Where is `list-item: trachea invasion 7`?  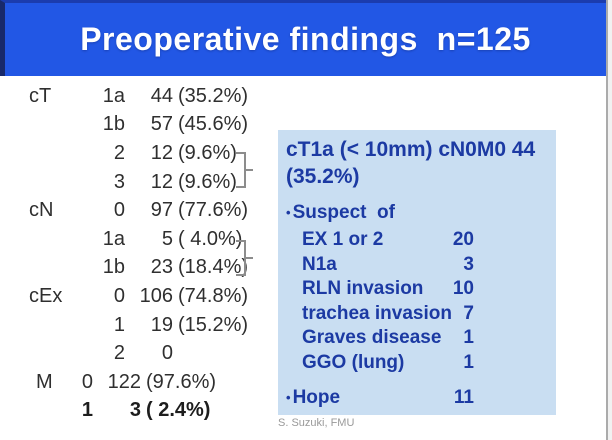
list-item: trachea invasion 7 is located at coordinates (388, 314).